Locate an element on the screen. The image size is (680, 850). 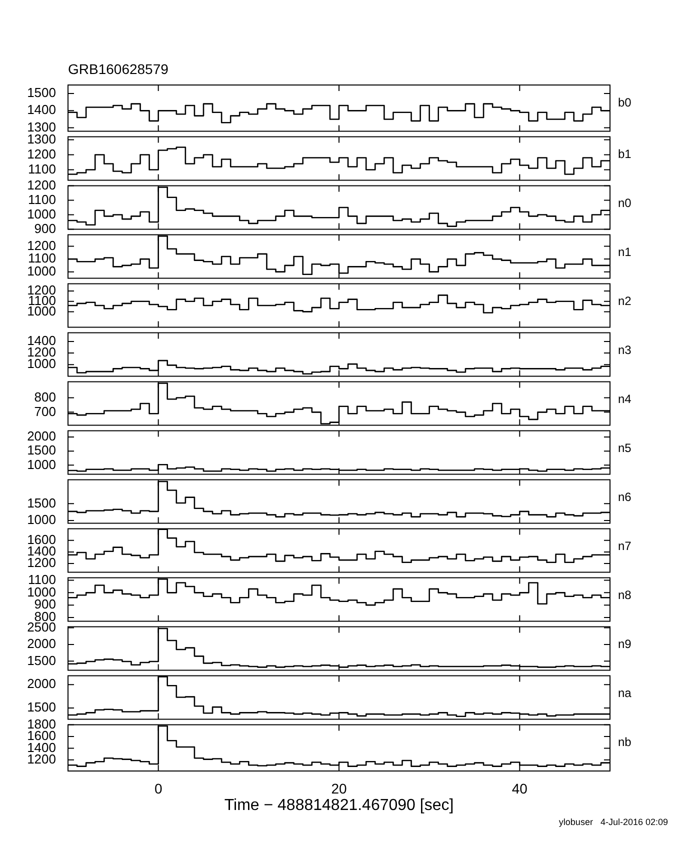
text: b1 is located at coordinates (625, 154).